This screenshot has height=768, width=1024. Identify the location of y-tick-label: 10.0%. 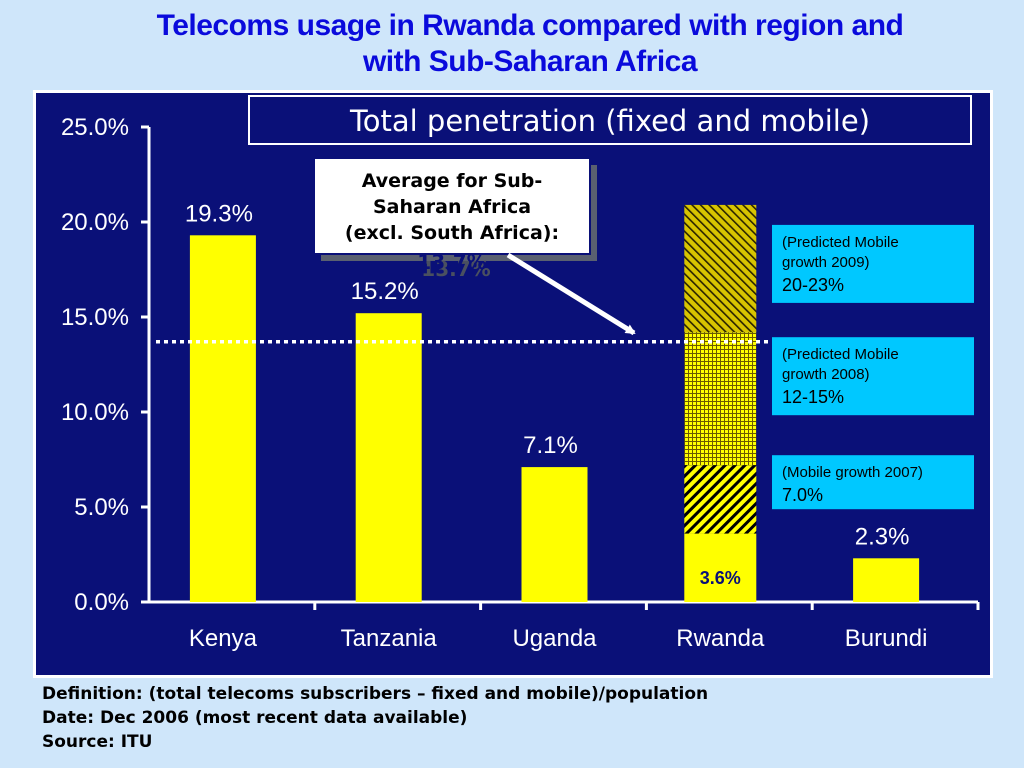
(95, 412).